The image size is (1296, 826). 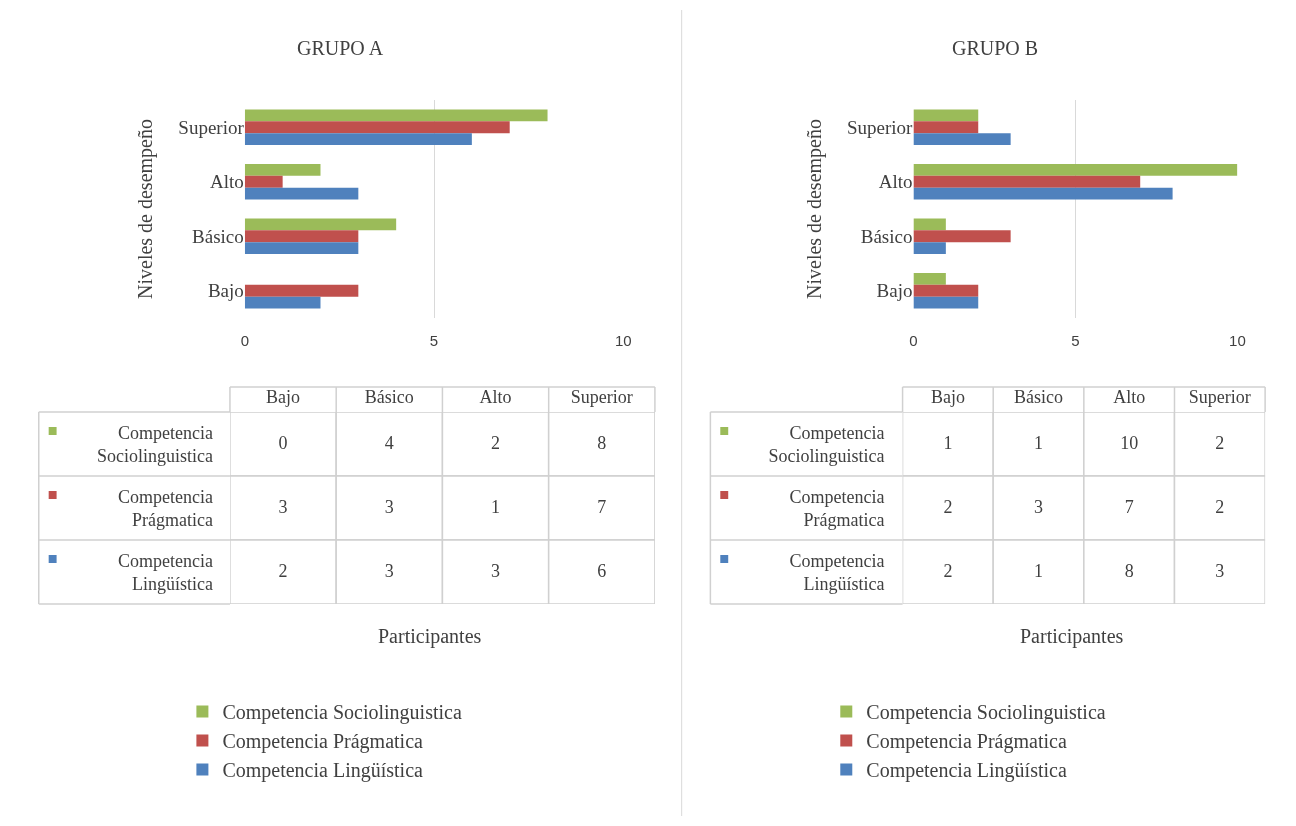 I want to click on legend-label: Competencia Sociolinguistica, so click(x=342, y=713).